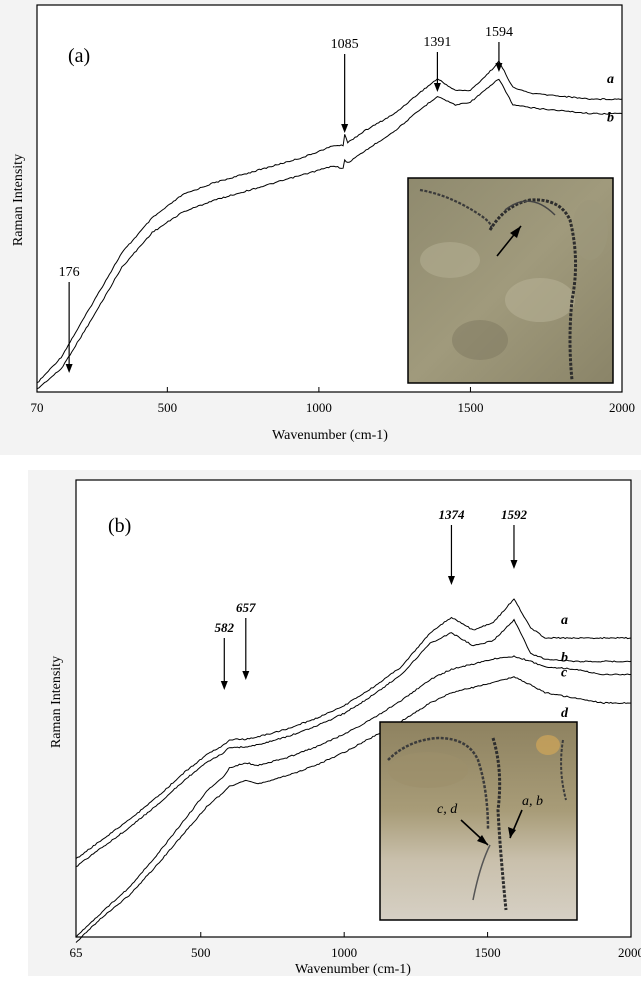 The height and width of the screenshot is (981, 641). Describe the element at coordinates (79, 56) in the screenshot. I see `chart-a-panel-label: (a)` at that location.